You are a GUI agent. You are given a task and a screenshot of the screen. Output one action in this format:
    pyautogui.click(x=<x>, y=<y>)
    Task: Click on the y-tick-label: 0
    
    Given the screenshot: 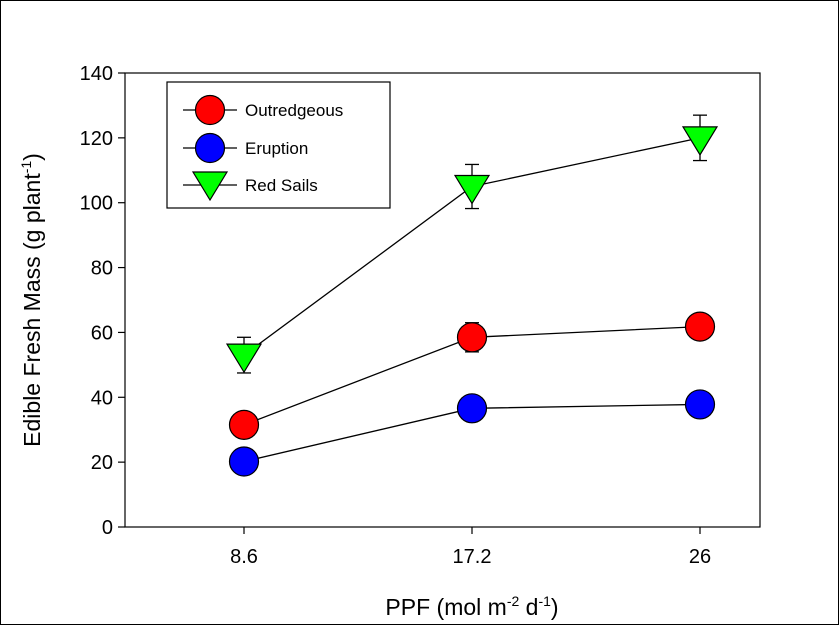 What is the action you would take?
    pyautogui.click(x=107, y=528)
    